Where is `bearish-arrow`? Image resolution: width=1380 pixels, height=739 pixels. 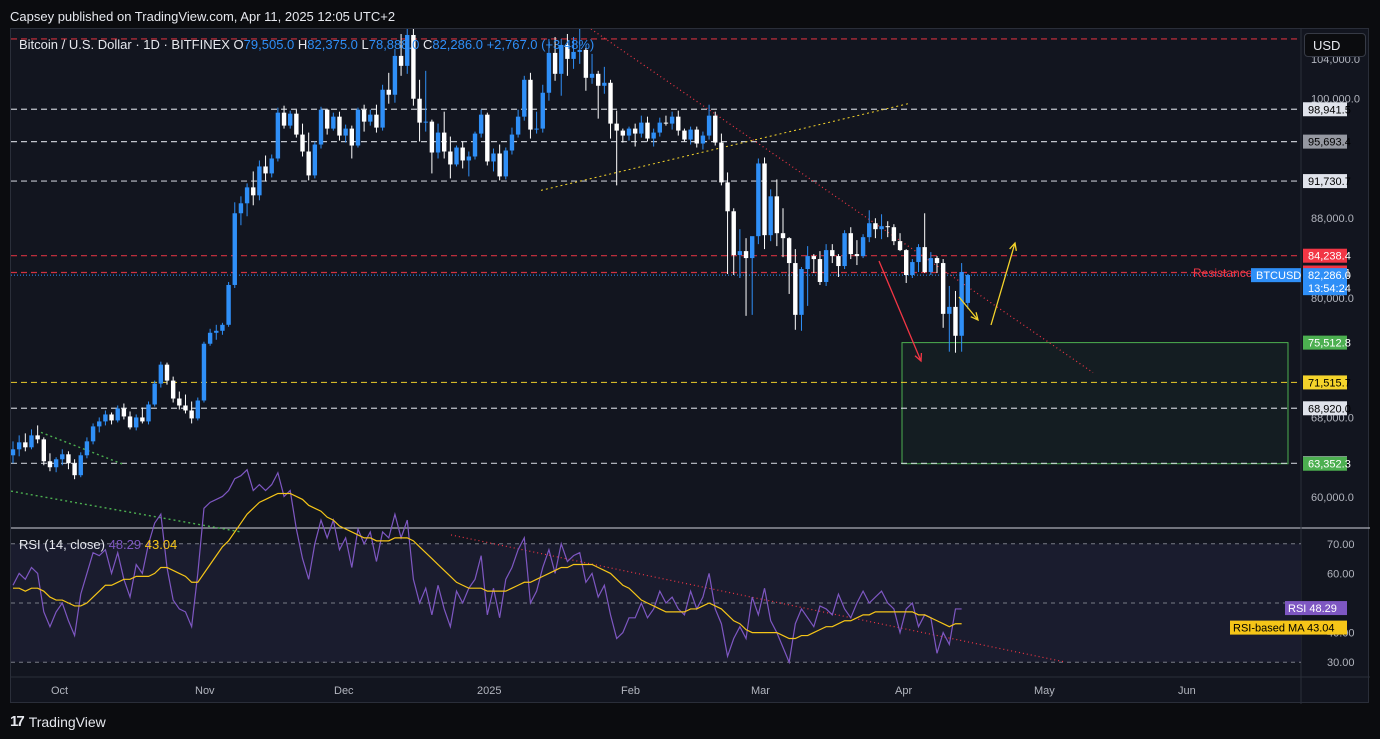
bearish-arrow is located at coordinates (900, 311).